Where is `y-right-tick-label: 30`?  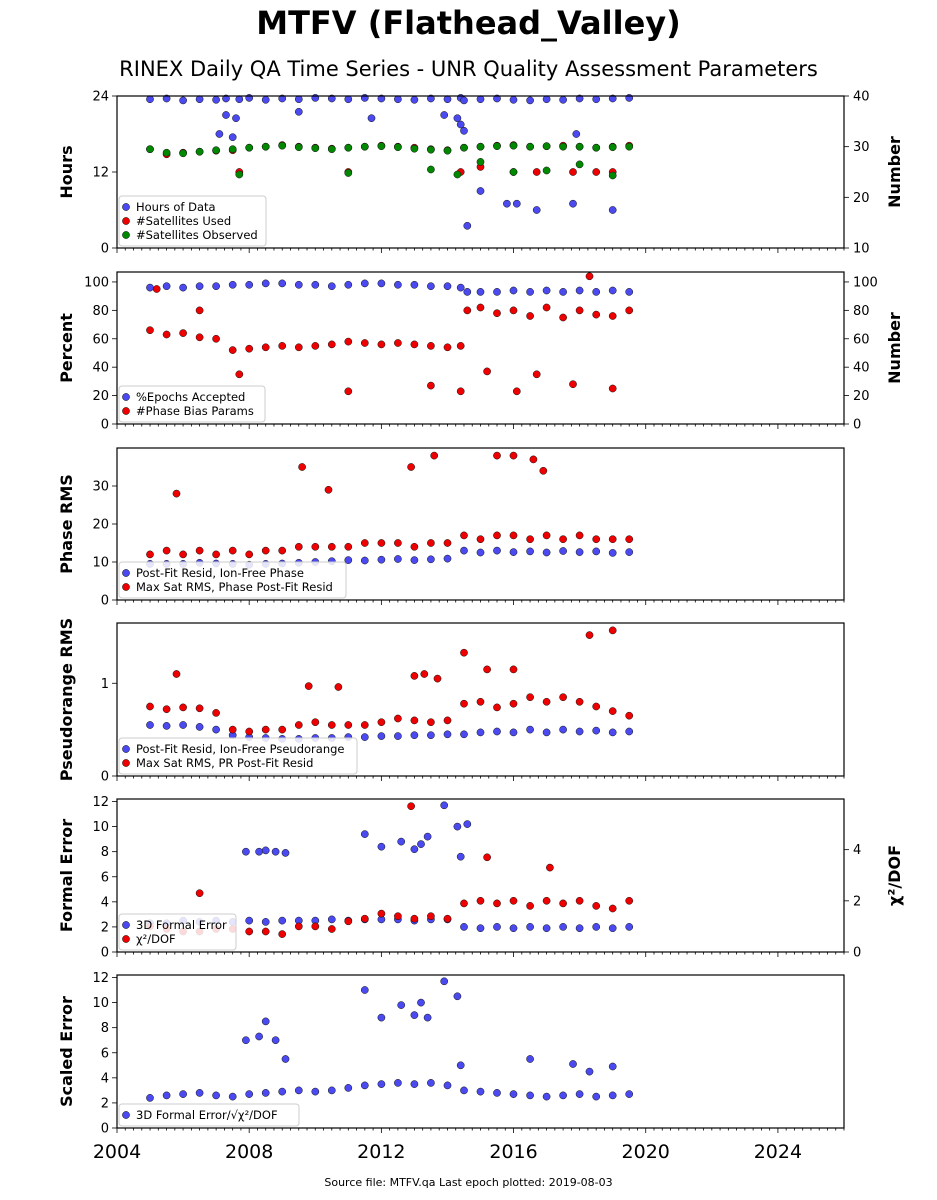
y-right-tick-label: 30 is located at coordinates (861, 147).